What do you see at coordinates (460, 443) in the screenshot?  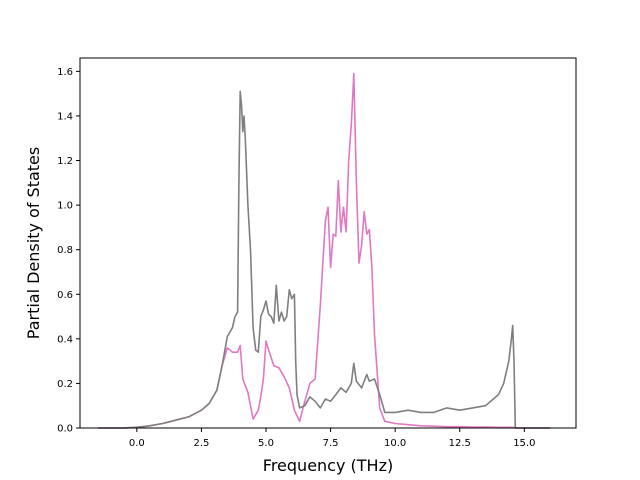 I see `x-tick-label: 12.5` at bounding box center [460, 443].